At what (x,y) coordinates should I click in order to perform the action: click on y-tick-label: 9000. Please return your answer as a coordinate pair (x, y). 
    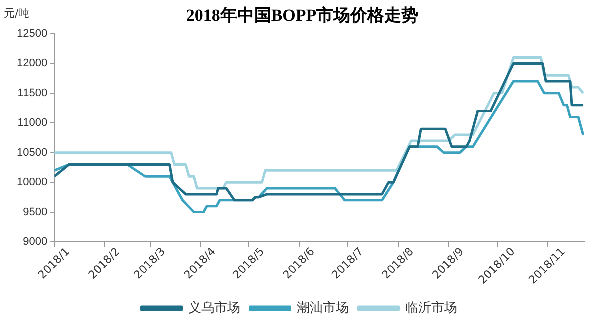
    Looking at the image, I should click on (35, 242).